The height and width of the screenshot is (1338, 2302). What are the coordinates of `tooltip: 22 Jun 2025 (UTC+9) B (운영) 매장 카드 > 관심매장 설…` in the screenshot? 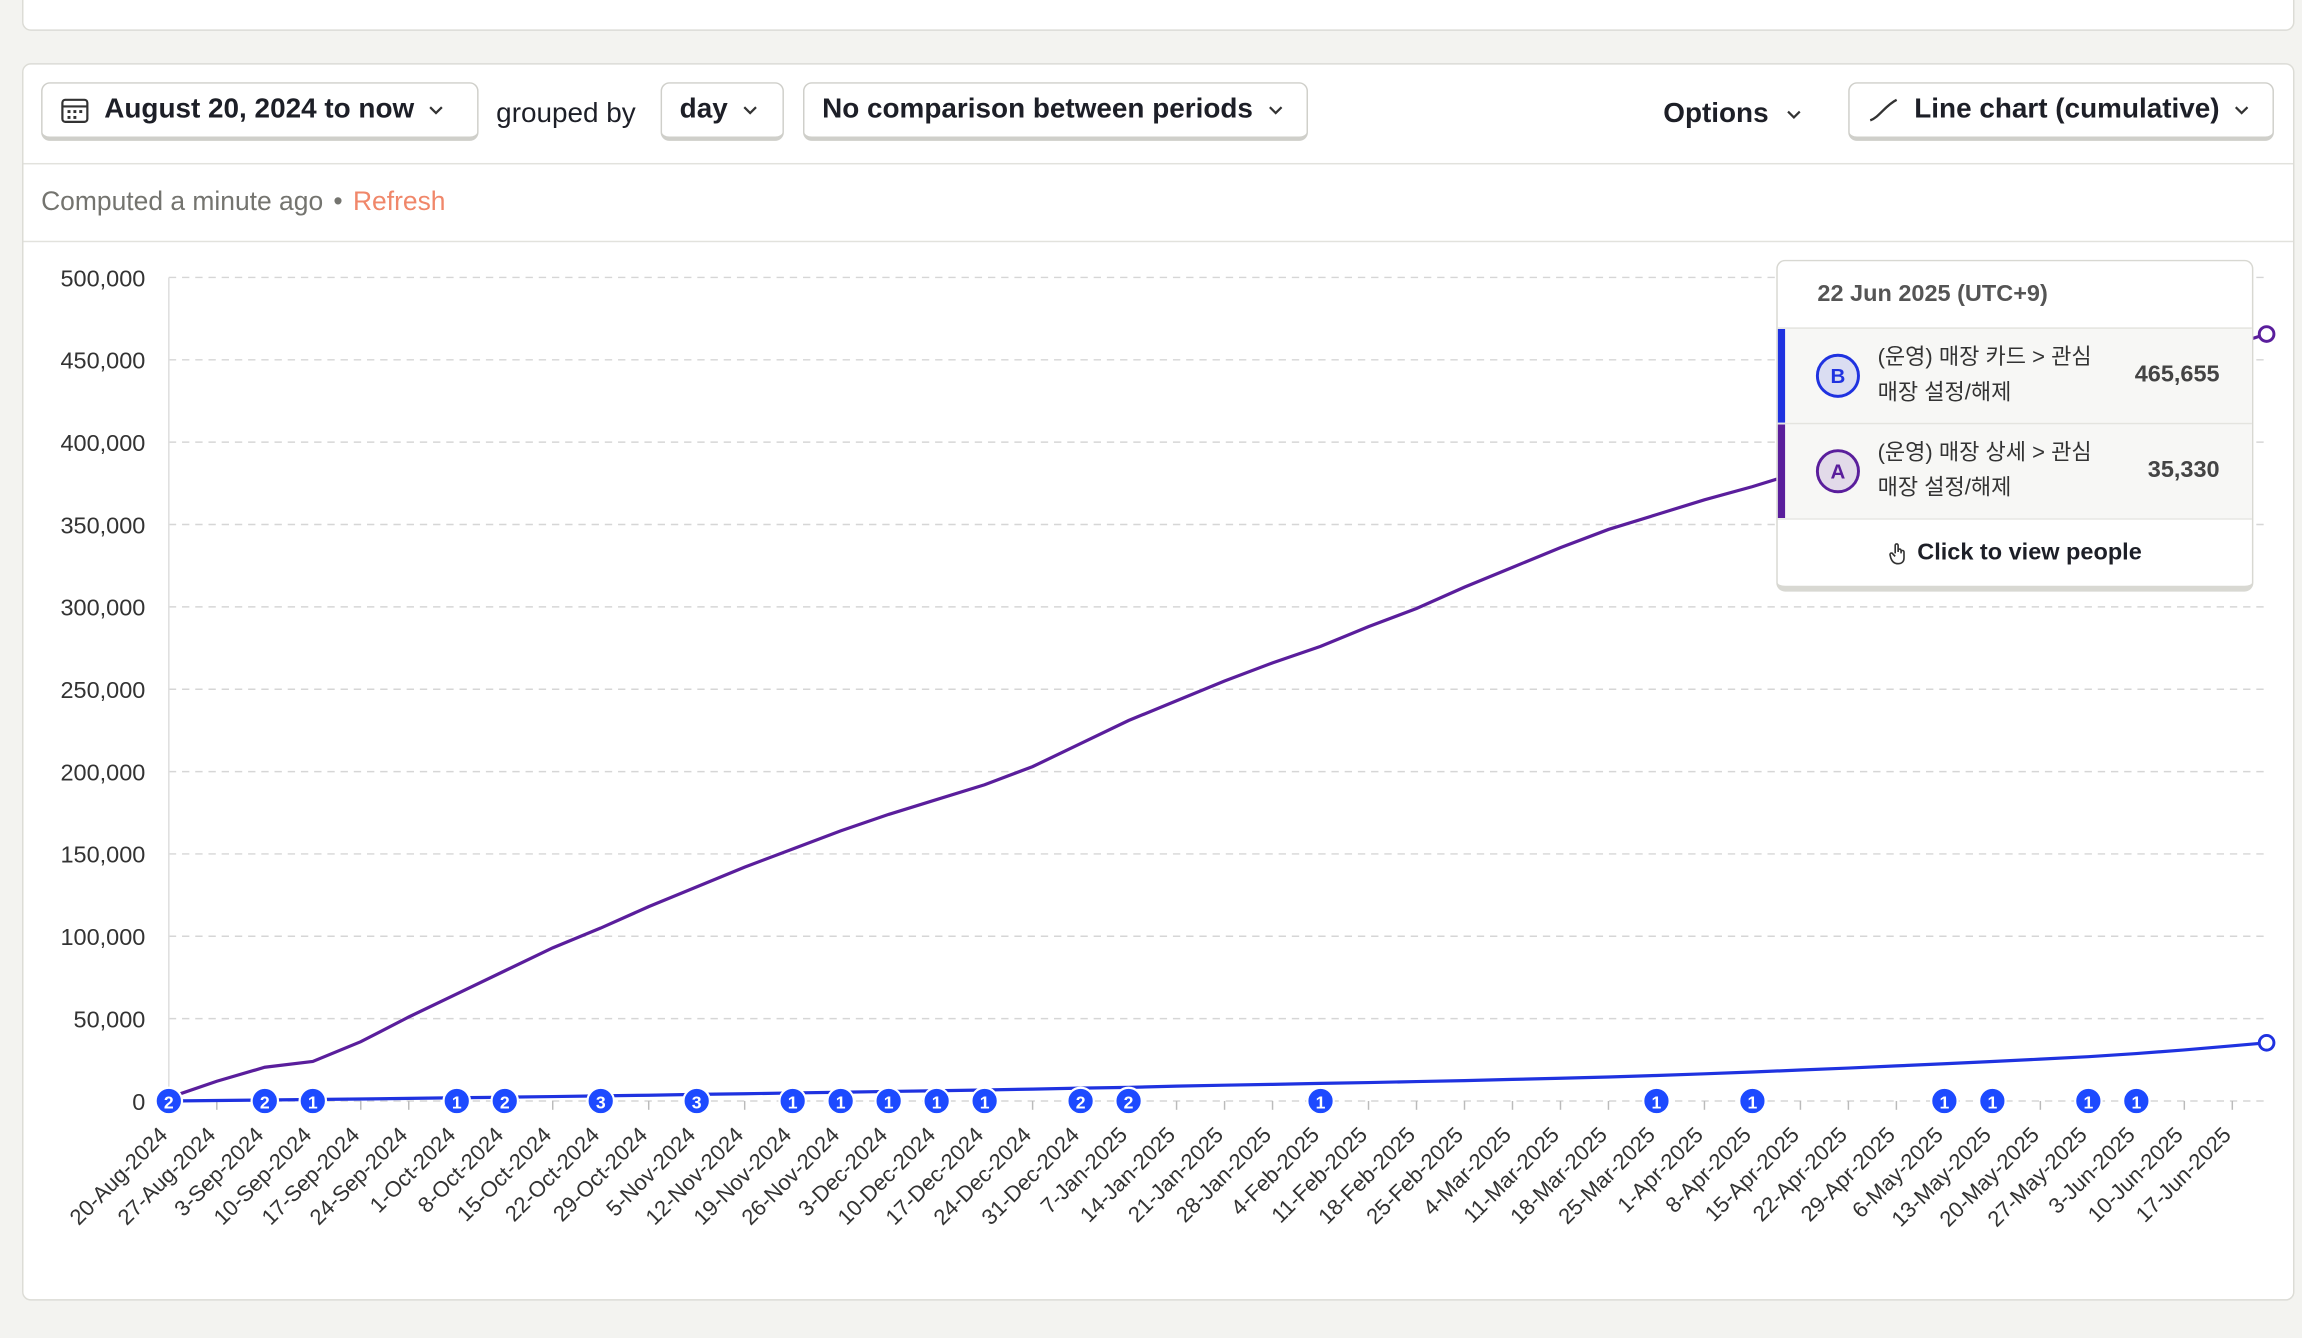 It's located at (2015, 425).